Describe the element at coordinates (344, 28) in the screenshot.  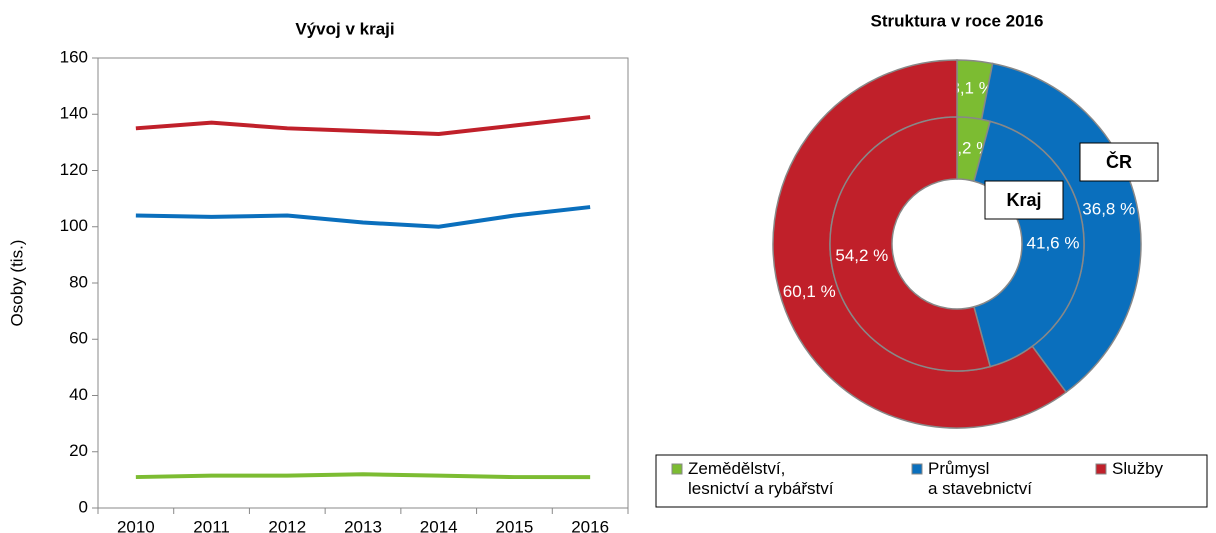
I see `line-title: Vývoj v kraji` at that location.